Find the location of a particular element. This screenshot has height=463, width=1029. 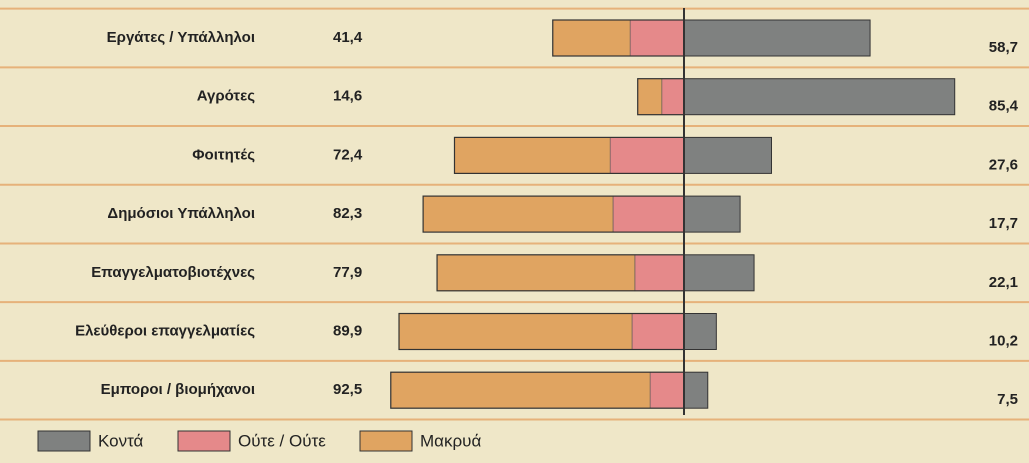

legend-label: Μακρυά is located at coordinates (450, 440).